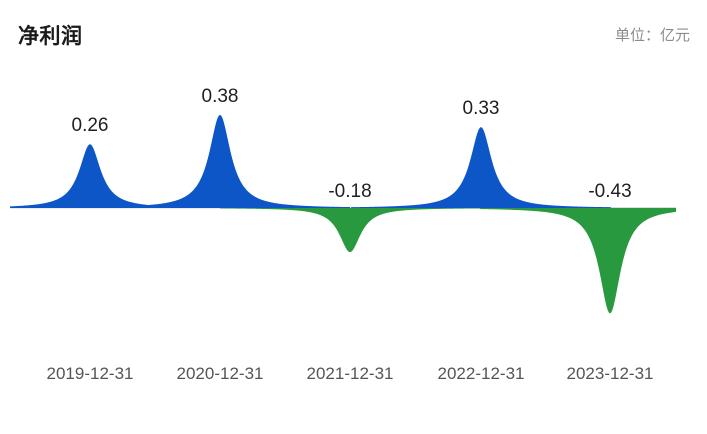 Image resolution: width=707 pixels, height=434 pixels. Describe the element at coordinates (350, 373) in the screenshot. I see `x-axis-label: 2021-12-31` at that location.